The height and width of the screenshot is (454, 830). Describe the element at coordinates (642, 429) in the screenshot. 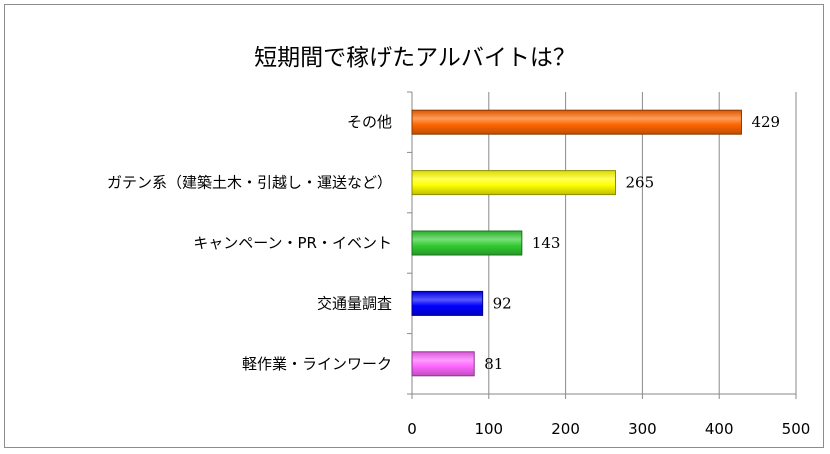

I see `x-tick-label-300: 300` at that location.